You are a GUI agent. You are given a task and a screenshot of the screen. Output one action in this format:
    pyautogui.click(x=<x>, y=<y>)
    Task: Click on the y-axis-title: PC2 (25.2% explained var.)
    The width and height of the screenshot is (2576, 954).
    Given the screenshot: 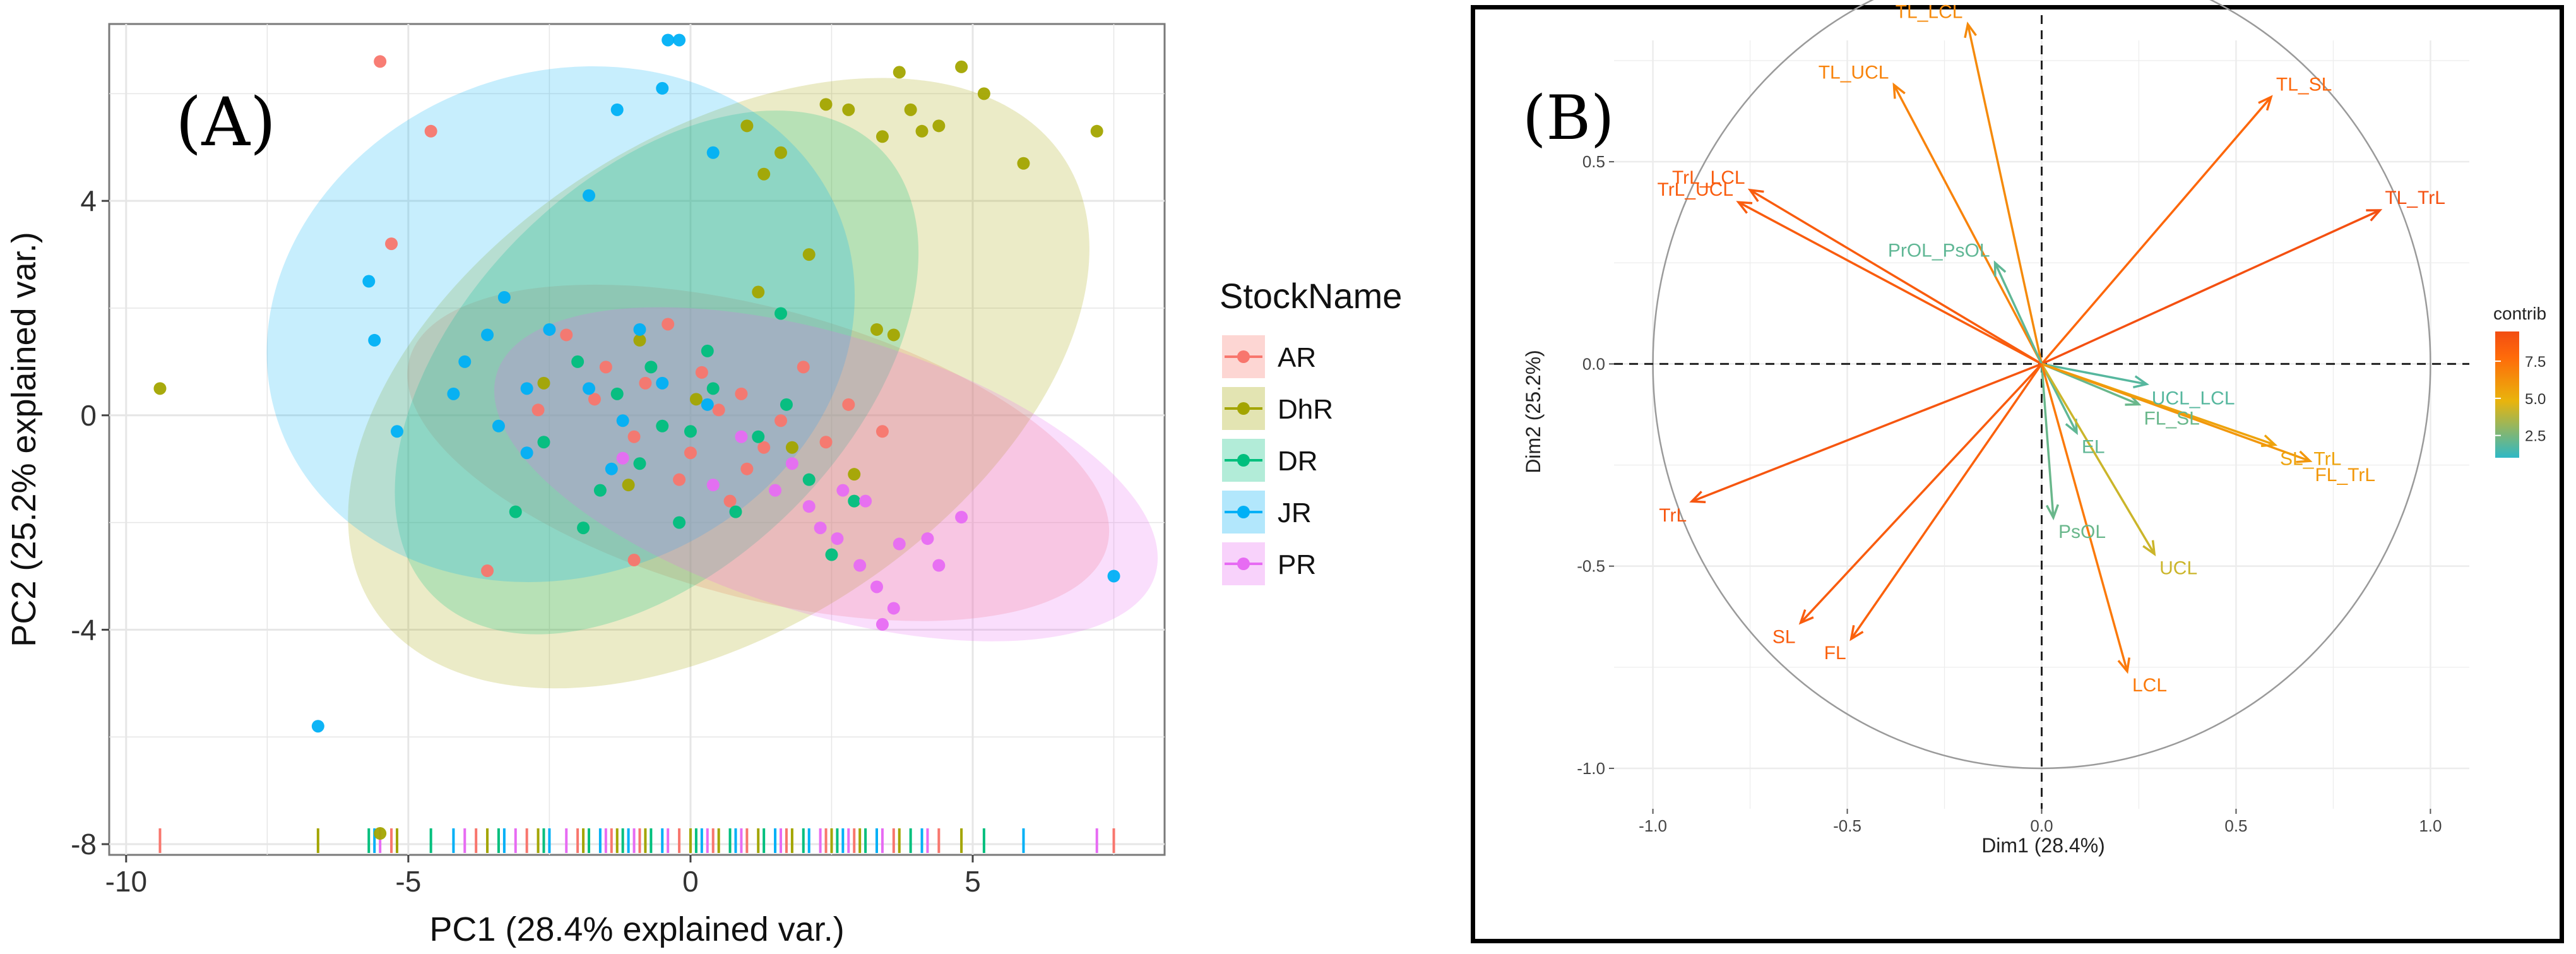 What is the action you would take?
    pyautogui.click(x=24, y=439)
    